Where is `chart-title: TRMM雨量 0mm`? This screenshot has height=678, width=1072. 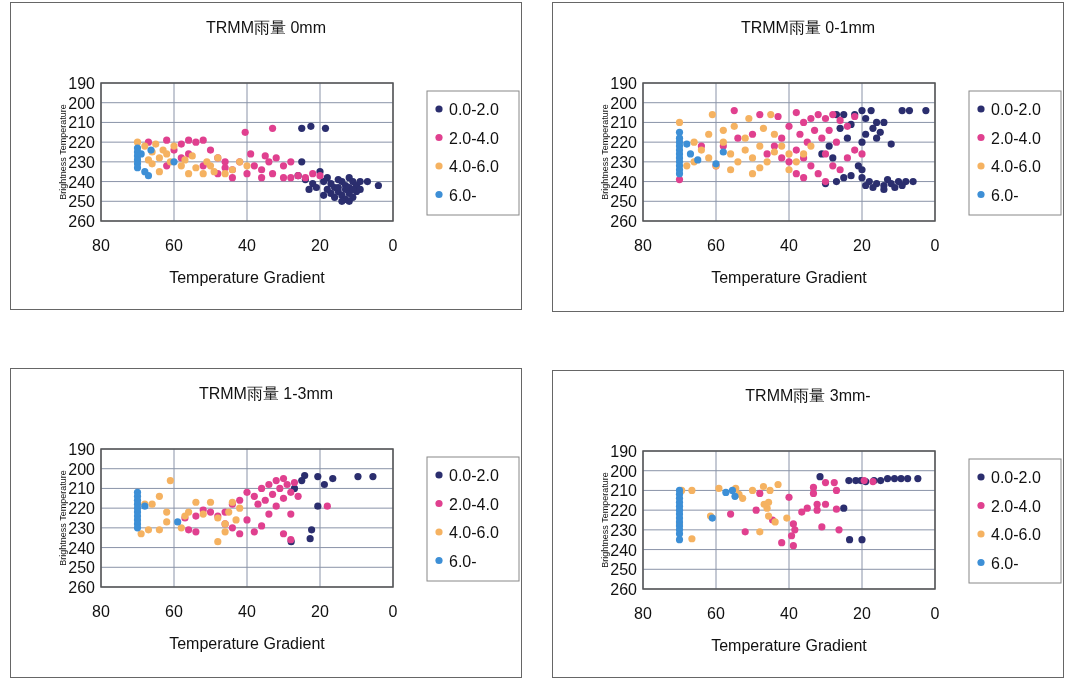 chart-title: TRMM雨量 0mm is located at coordinates (266, 27).